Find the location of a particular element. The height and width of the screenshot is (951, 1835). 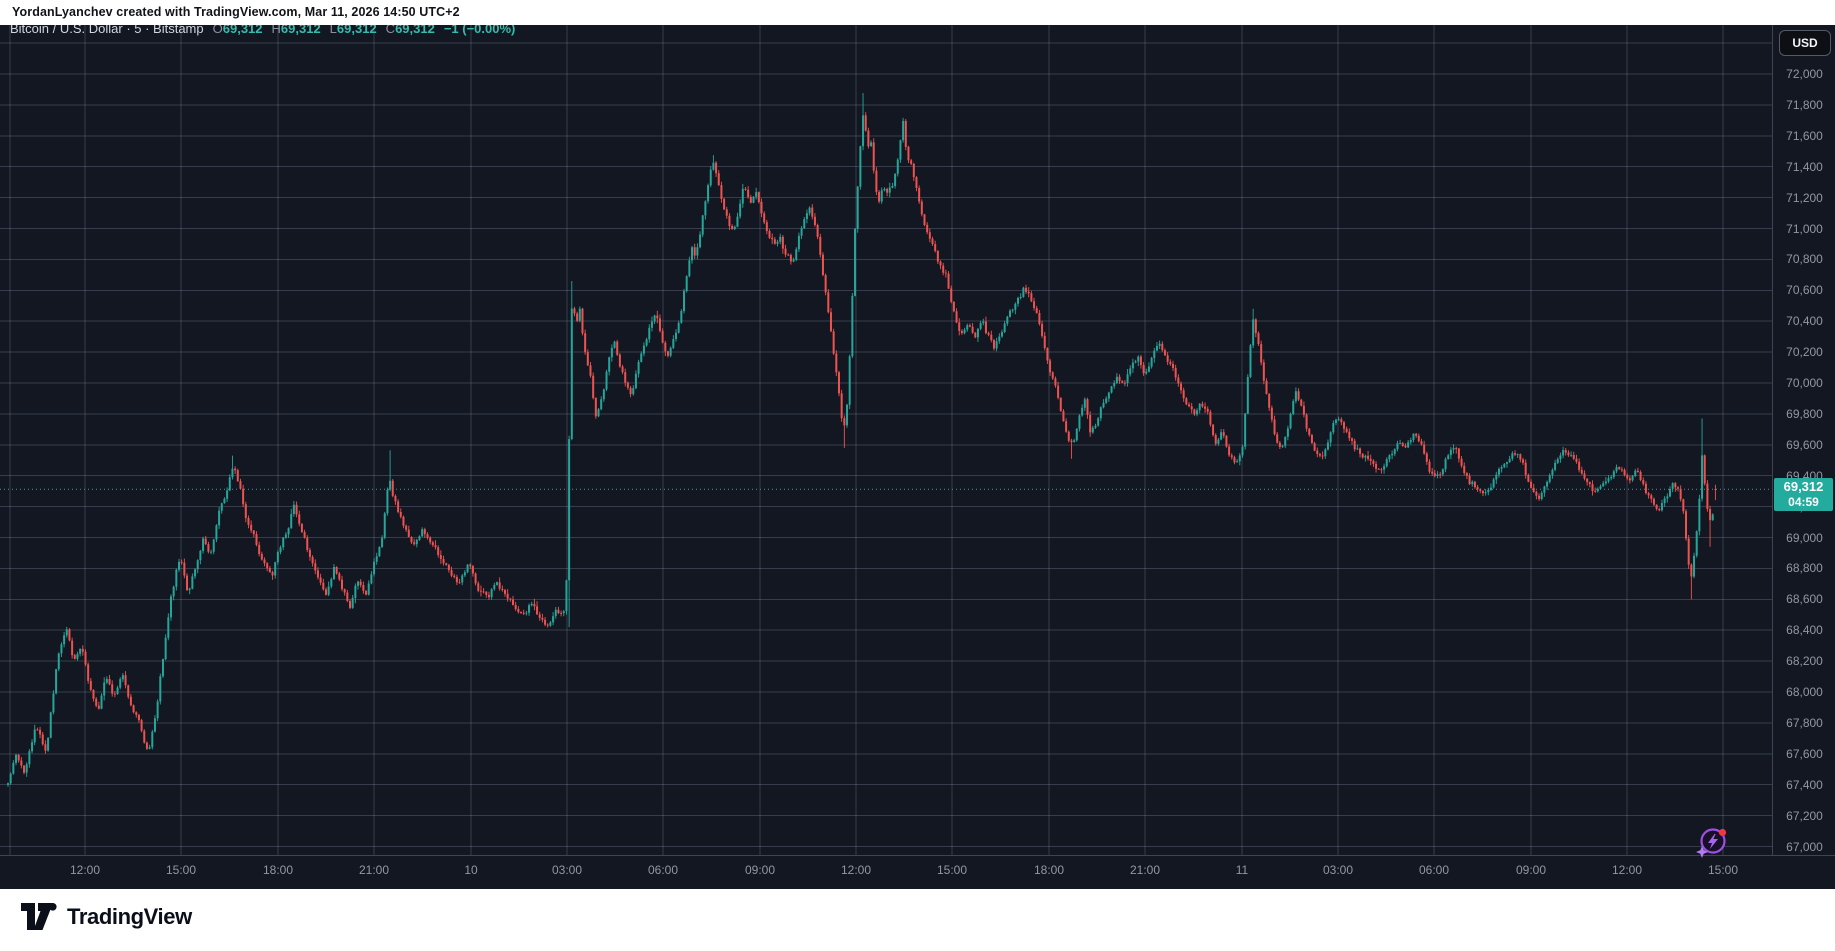

price-axis-label: 67,200 is located at coordinates (1804, 816).